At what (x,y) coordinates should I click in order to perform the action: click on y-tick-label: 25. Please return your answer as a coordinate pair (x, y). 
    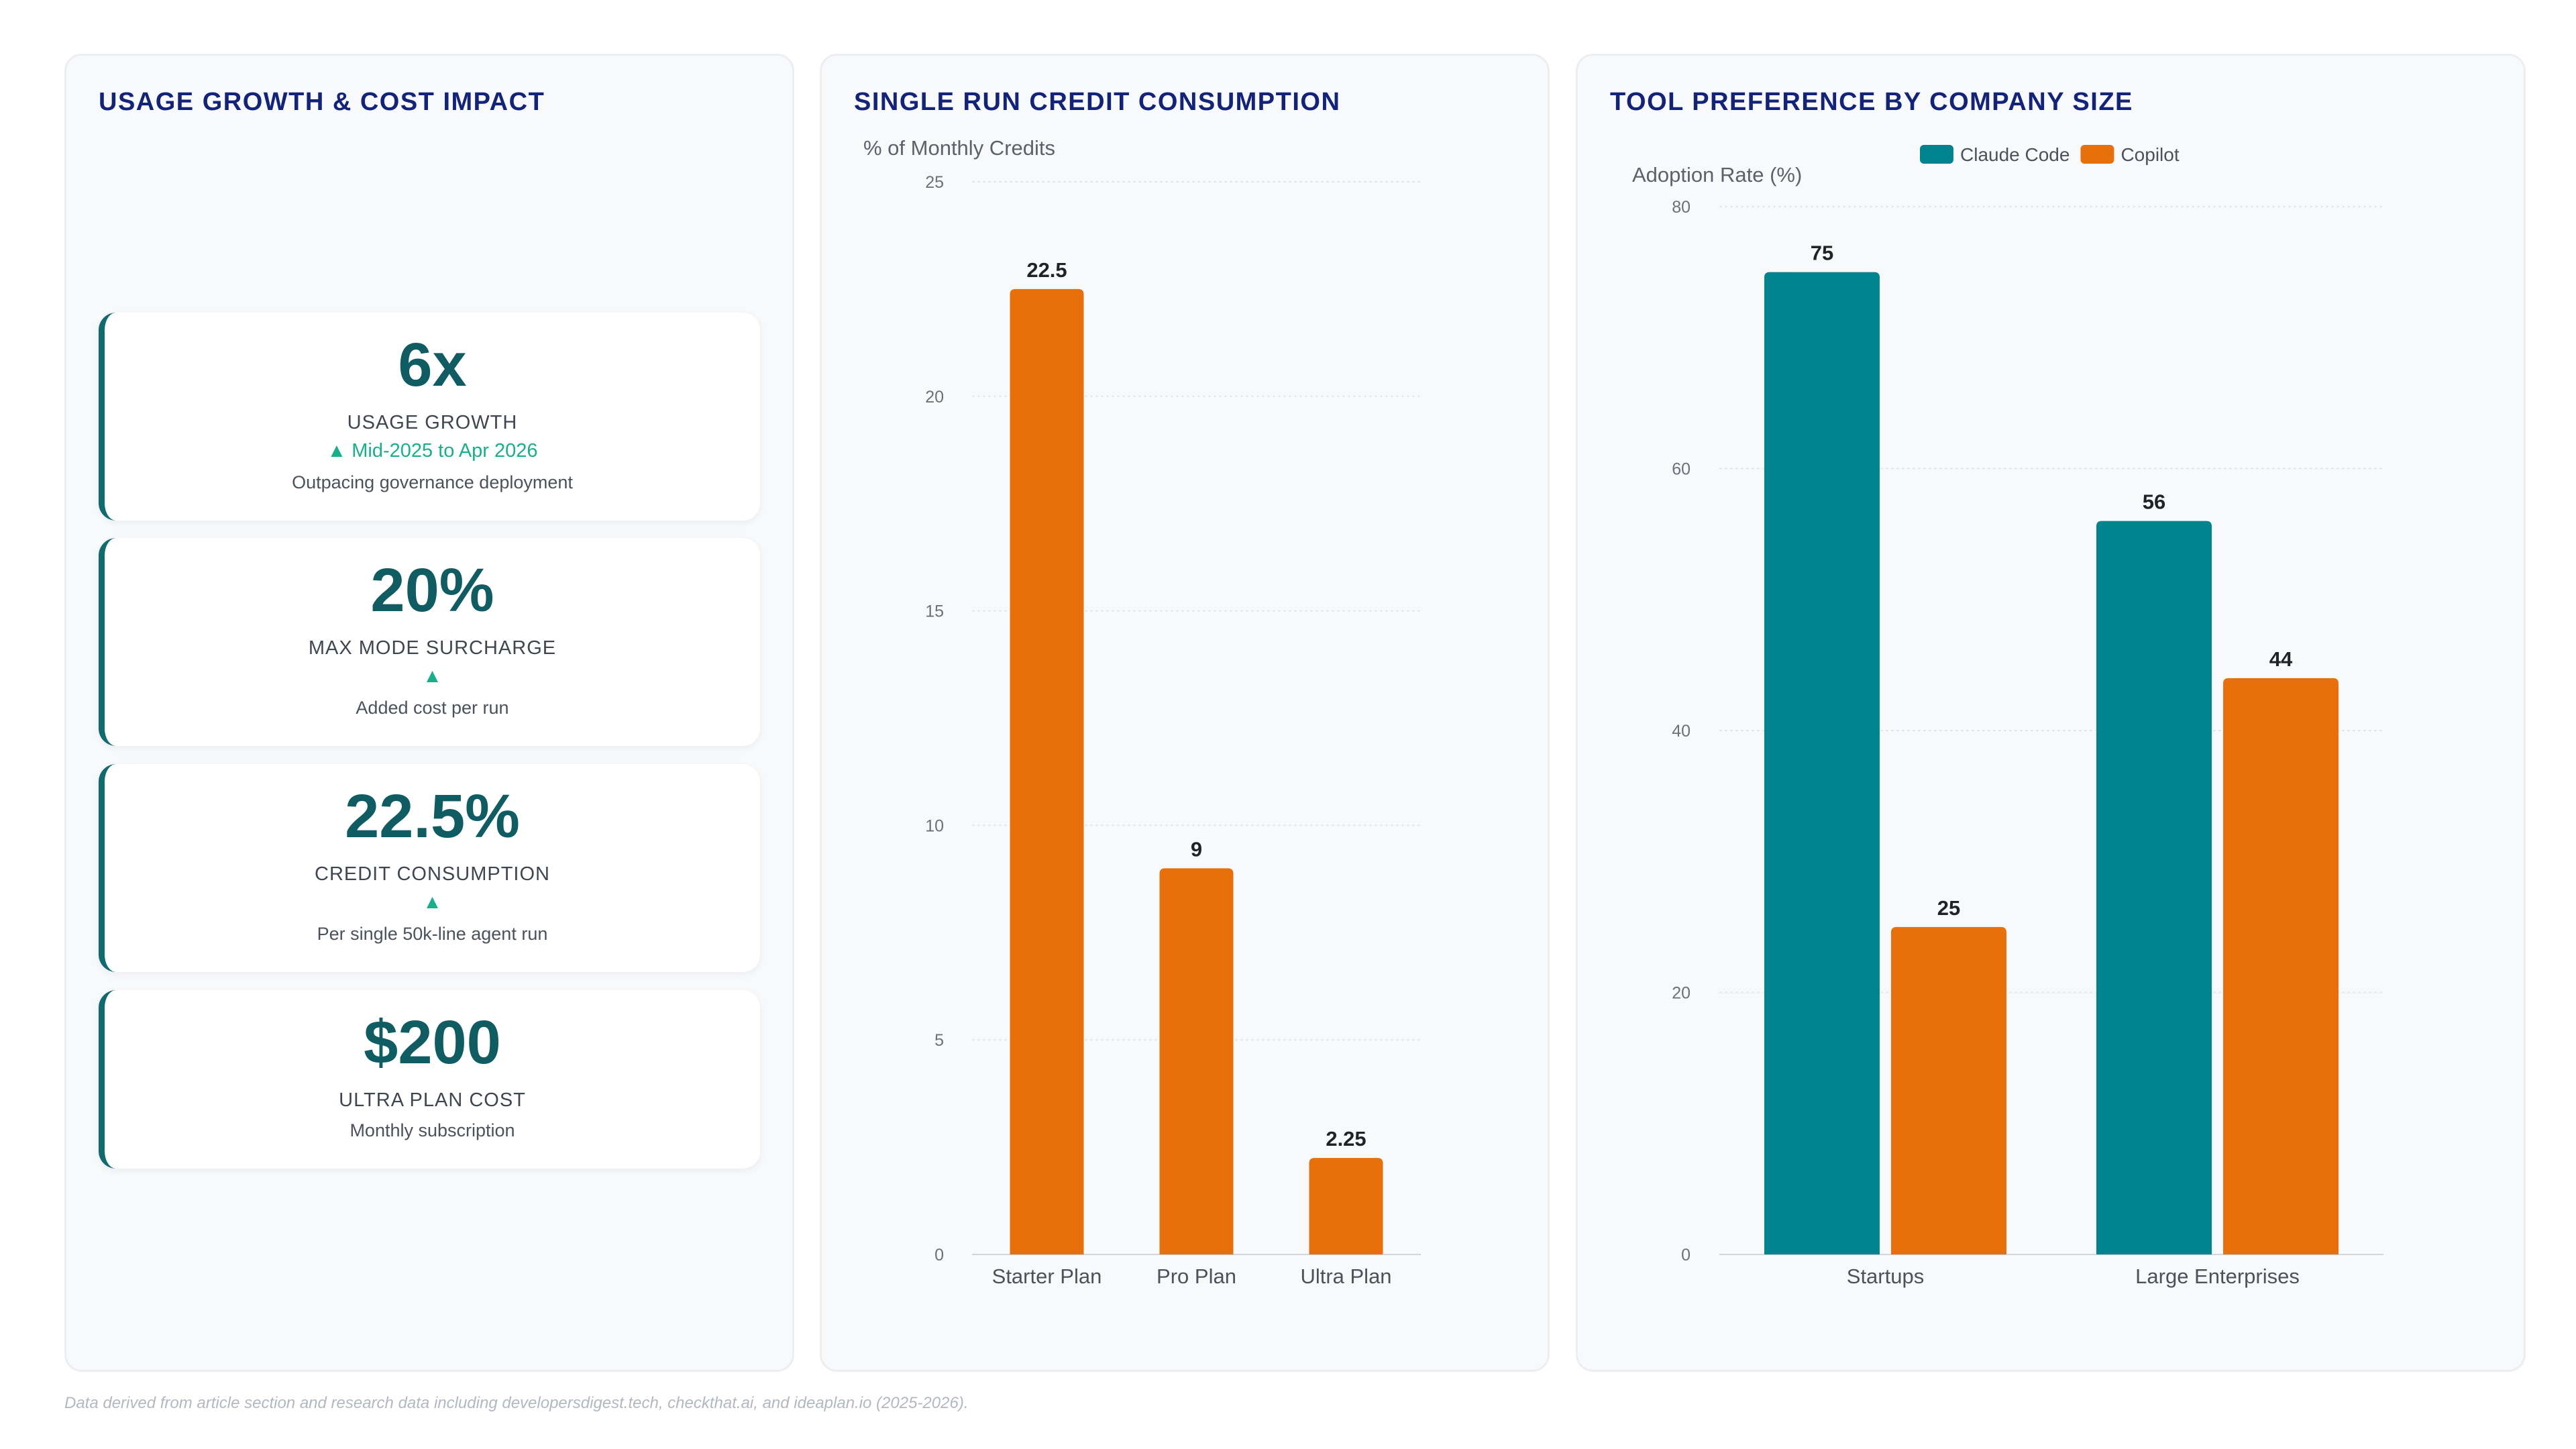
    Looking at the image, I should click on (934, 182).